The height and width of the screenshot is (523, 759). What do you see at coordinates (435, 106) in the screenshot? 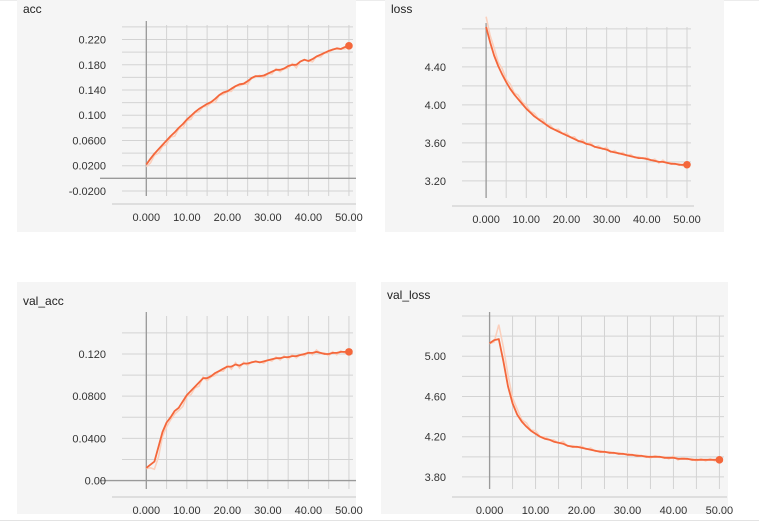
I see `y-tick-label: 4.00` at bounding box center [435, 106].